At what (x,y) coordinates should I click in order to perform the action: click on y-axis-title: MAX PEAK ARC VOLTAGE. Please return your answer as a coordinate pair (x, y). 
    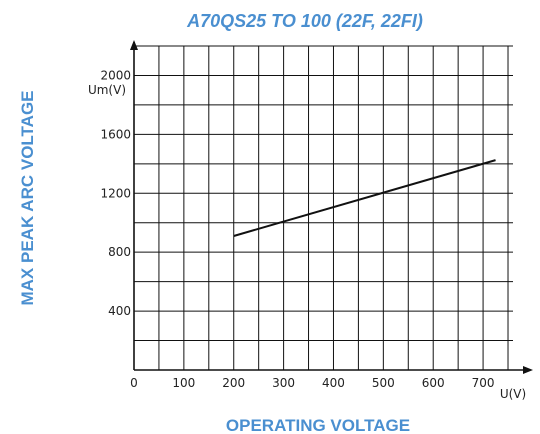
    Looking at the image, I should click on (27, 197).